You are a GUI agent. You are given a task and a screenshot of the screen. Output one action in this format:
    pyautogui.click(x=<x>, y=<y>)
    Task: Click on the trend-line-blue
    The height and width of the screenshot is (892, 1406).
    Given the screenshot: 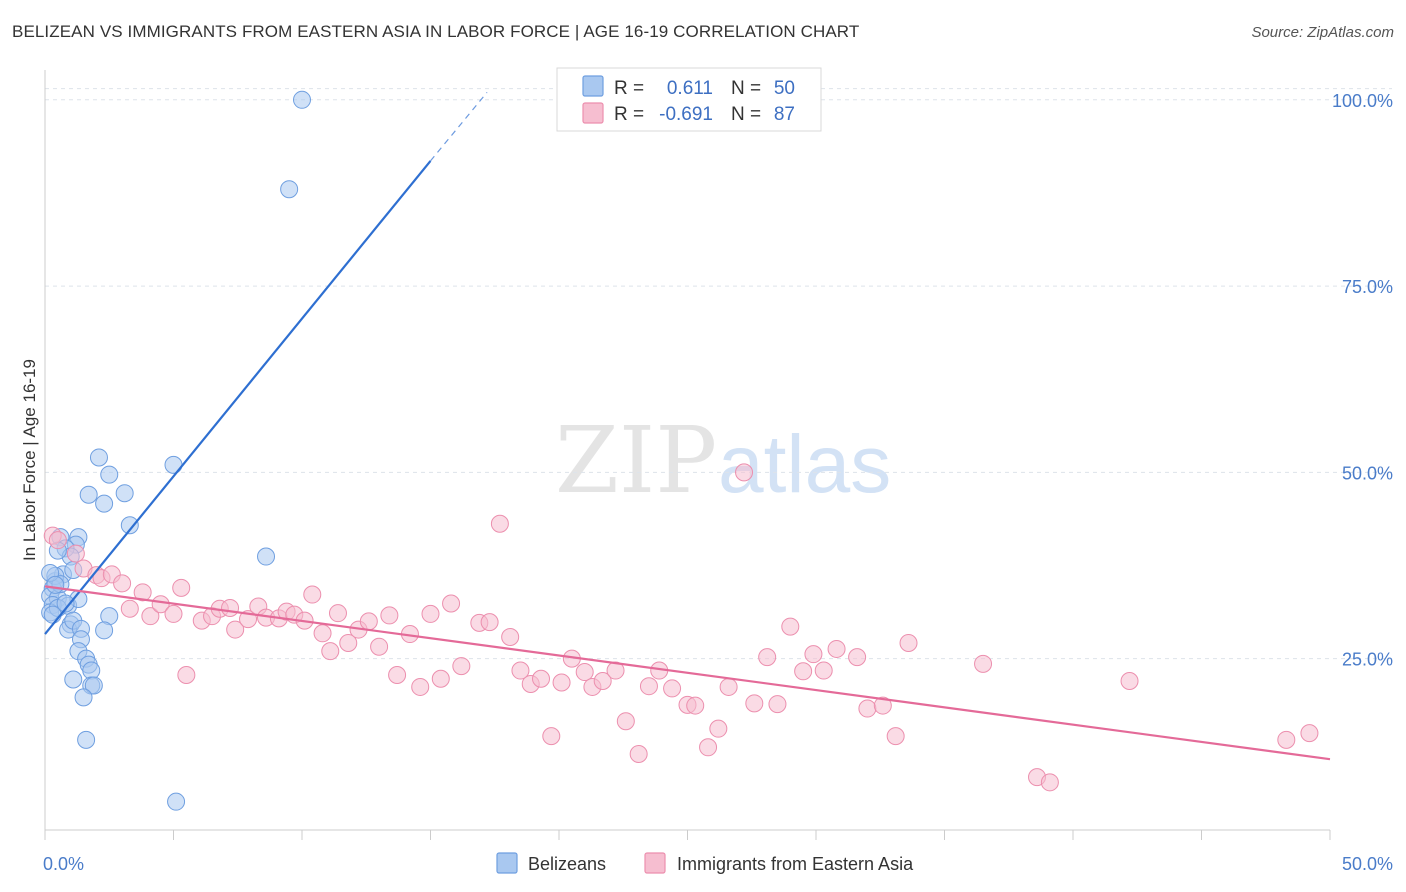 What is the action you would take?
    pyautogui.click(x=238, y=397)
    